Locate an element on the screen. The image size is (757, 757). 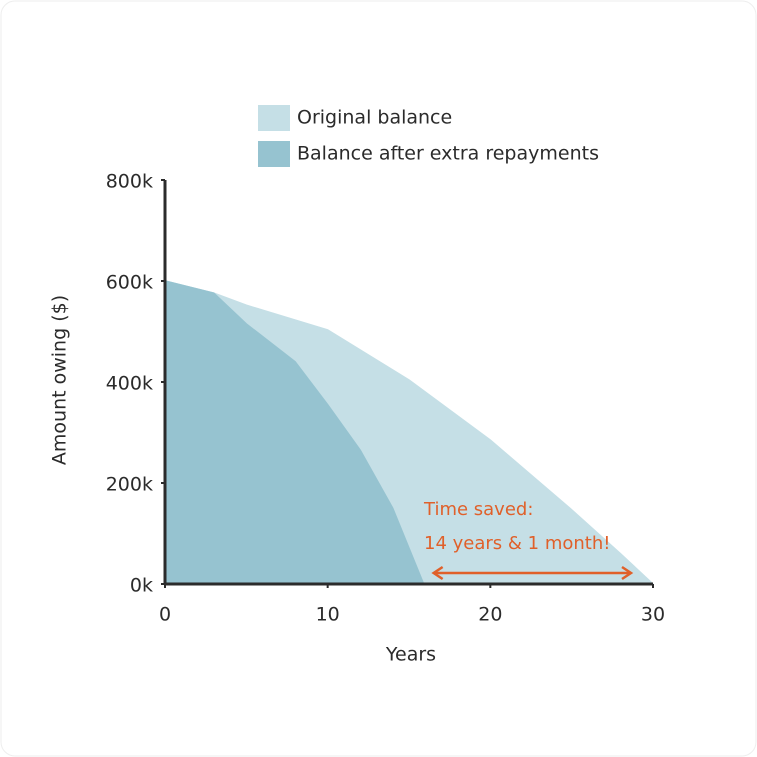
y-tick-label: 800k is located at coordinates (129, 182).